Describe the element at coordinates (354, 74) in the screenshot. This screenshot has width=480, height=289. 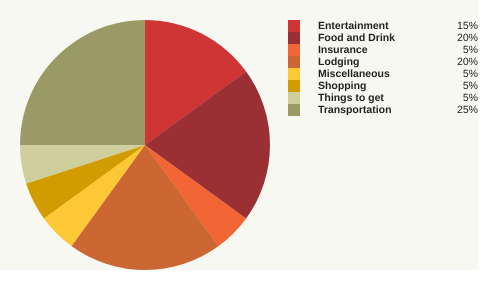
I see `legend-label: Miscellaneous` at that location.